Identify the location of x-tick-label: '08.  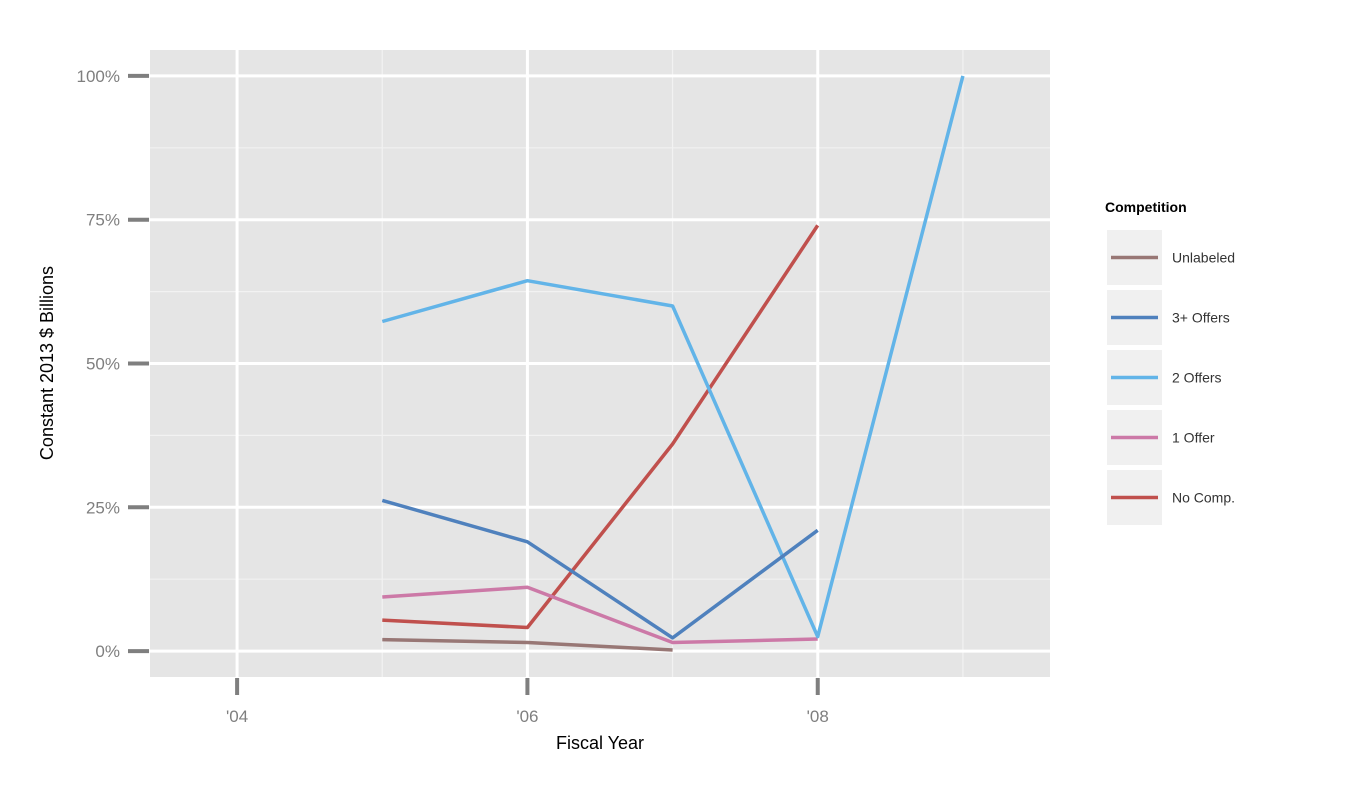
(818, 716).